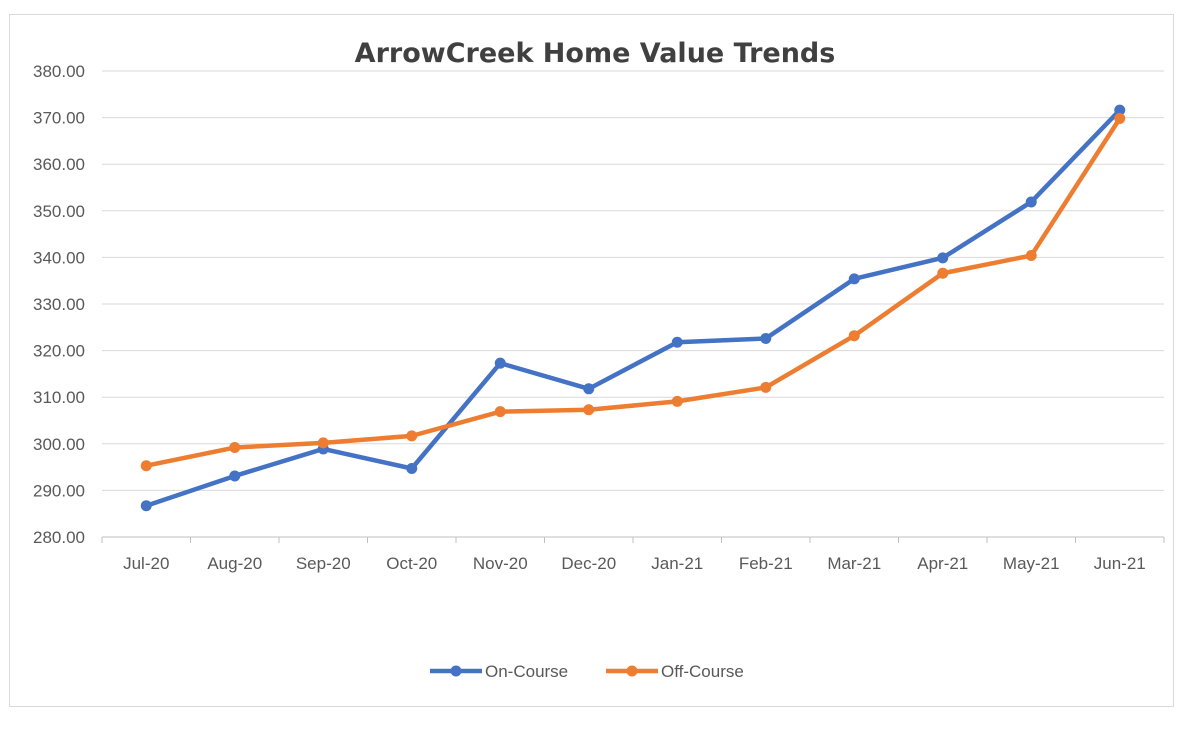 Image resolution: width=1200 pixels, height=731 pixels. I want to click on y-tick-label: 290.00, so click(59, 490).